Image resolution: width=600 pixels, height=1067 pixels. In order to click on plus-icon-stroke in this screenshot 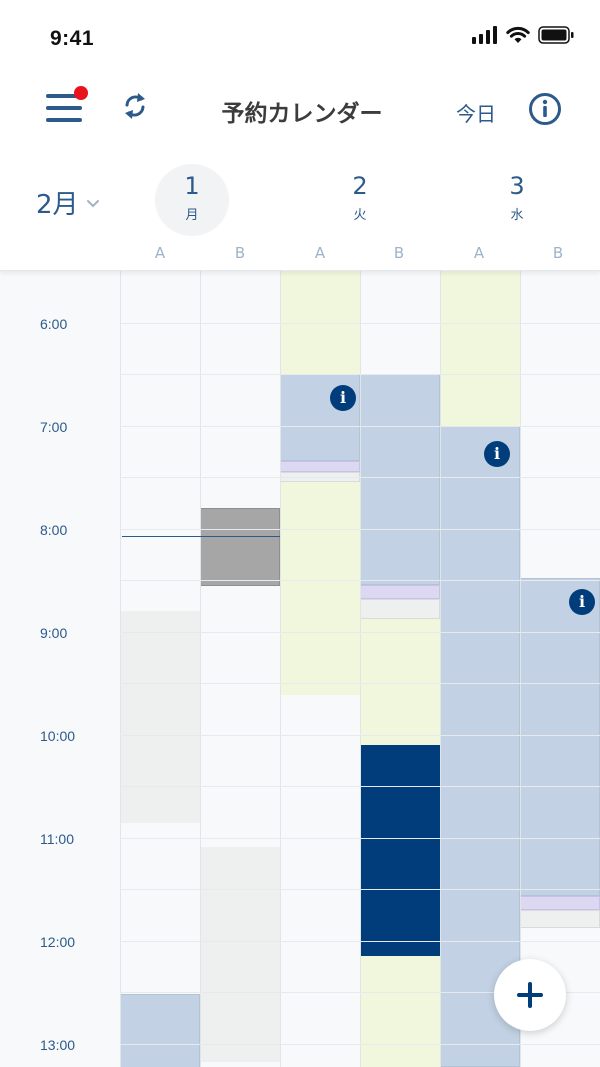, I will do `click(530, 995)`.